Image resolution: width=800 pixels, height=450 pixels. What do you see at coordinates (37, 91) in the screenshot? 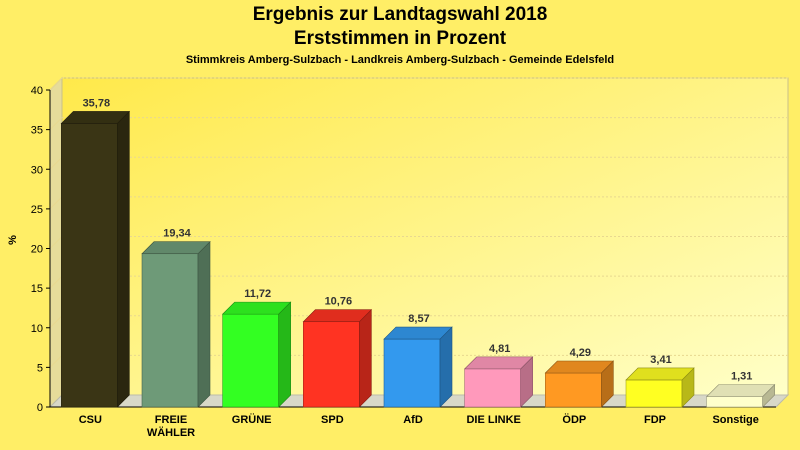
I see `y-tick-label: 40` at bounding box center [37, 91].